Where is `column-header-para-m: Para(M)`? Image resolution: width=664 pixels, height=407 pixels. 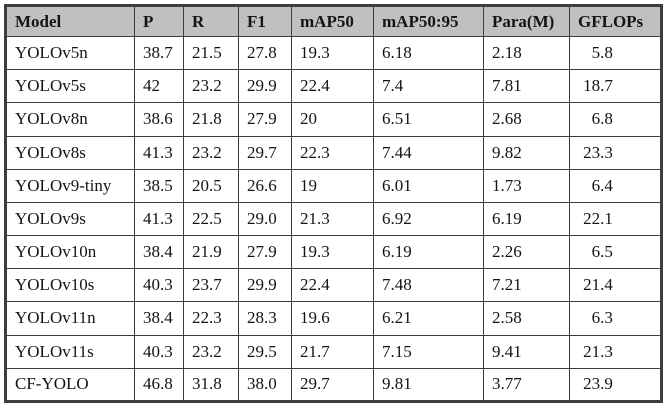 column-header-para-m: Para(M) is located at coordinates (526, 21).